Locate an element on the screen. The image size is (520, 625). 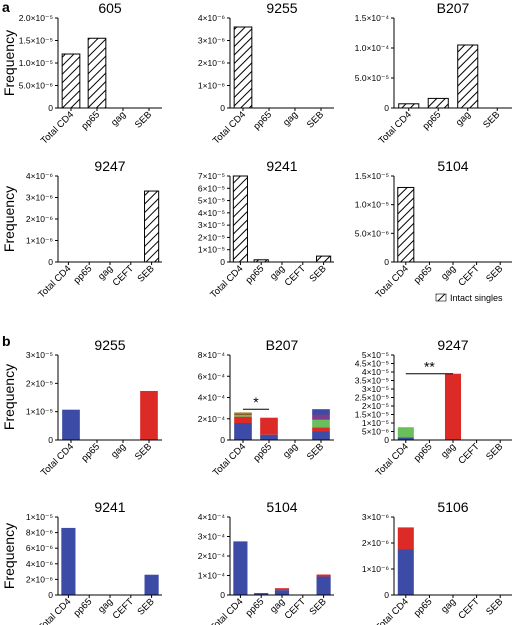
legend-label: Intact singles is located at coordinates (476, 298).